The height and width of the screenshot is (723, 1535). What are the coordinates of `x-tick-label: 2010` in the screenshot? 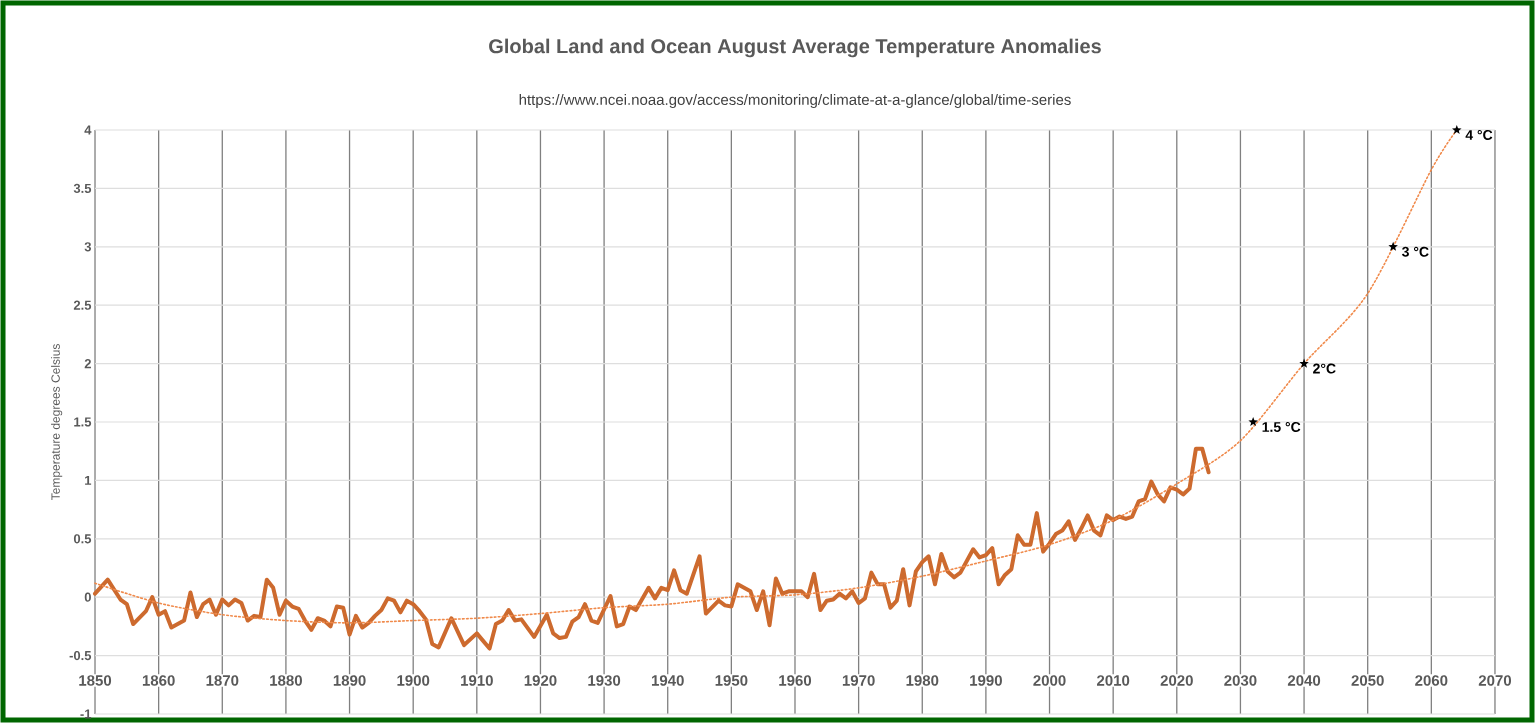 It's located at (1113, 680).